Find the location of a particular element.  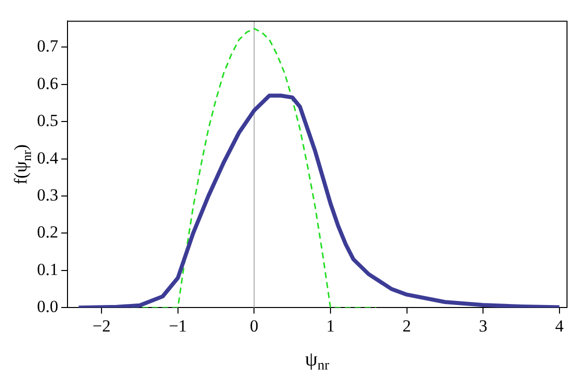

y-tick-label: 0.3 is located at coordinates (47, 194).